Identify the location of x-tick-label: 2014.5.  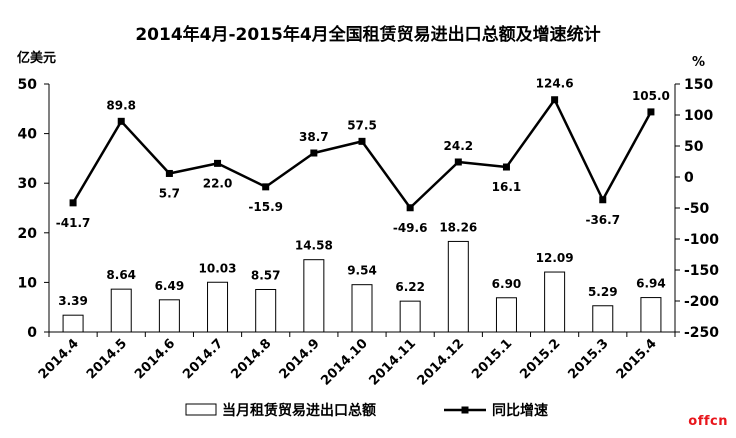
(107, 359).